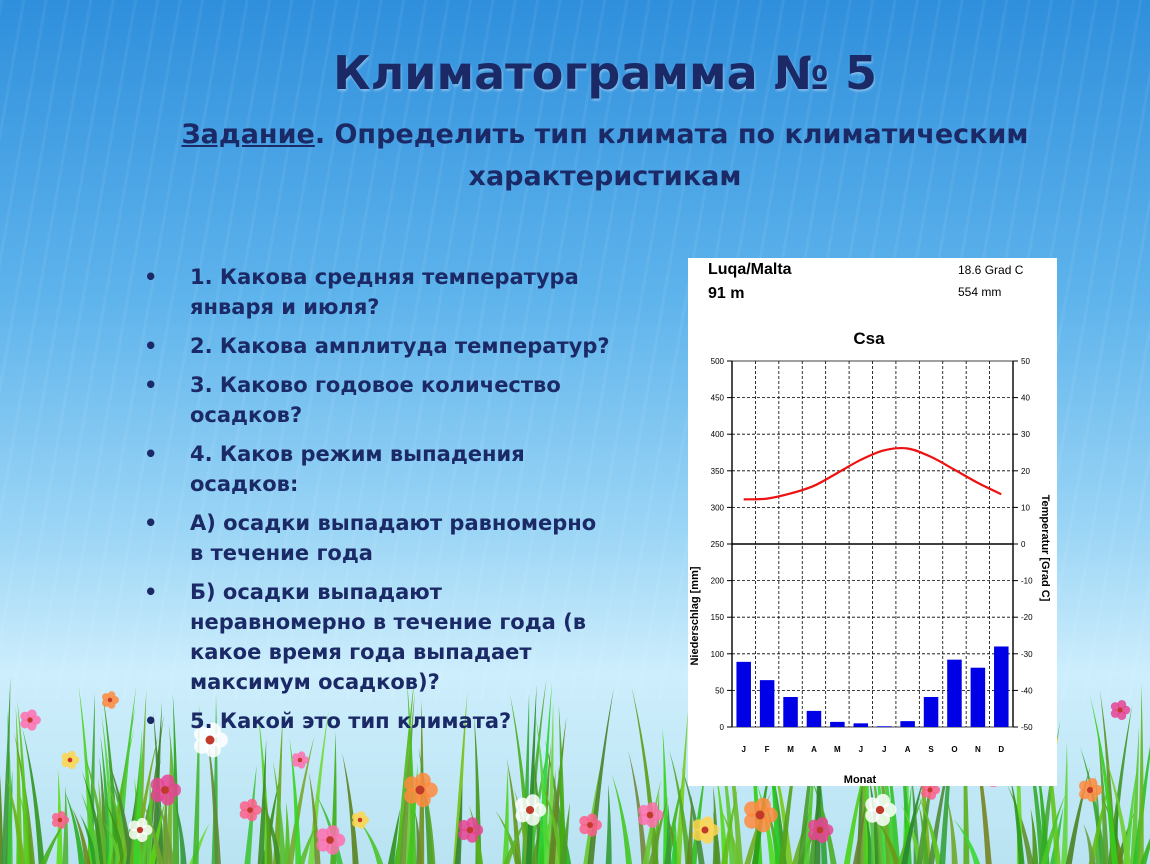  I want to click on tick-label-right: 30, so click(1025, 434).